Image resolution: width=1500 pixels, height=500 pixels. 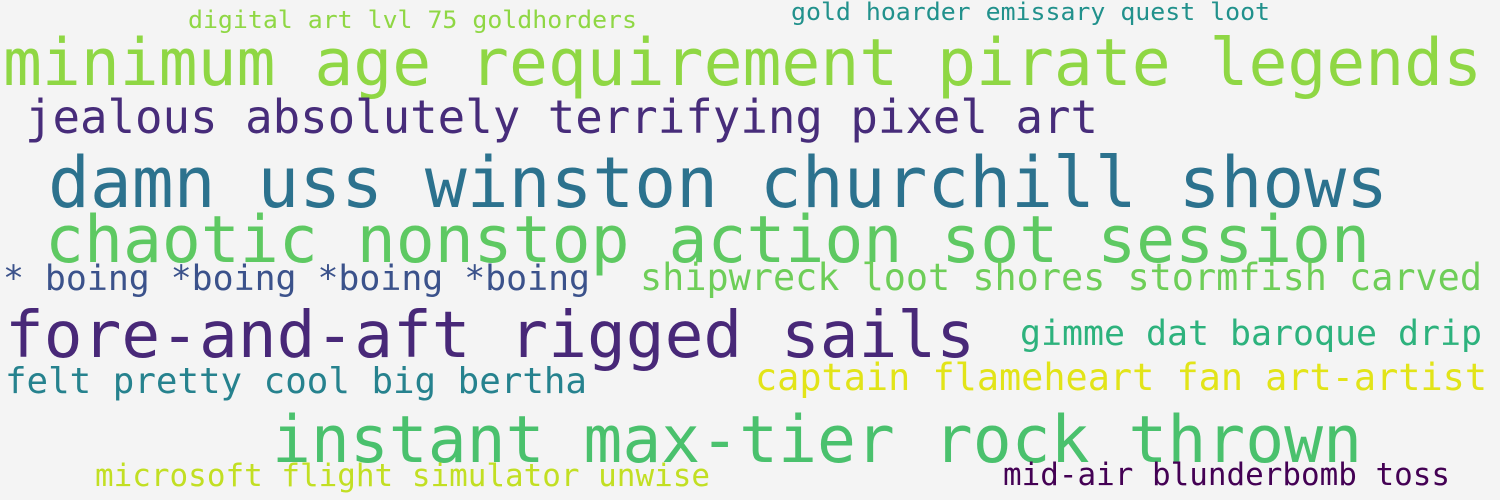 I want to click on word: digital art lvl 75 goldhorders, so click(x=412, y=20).